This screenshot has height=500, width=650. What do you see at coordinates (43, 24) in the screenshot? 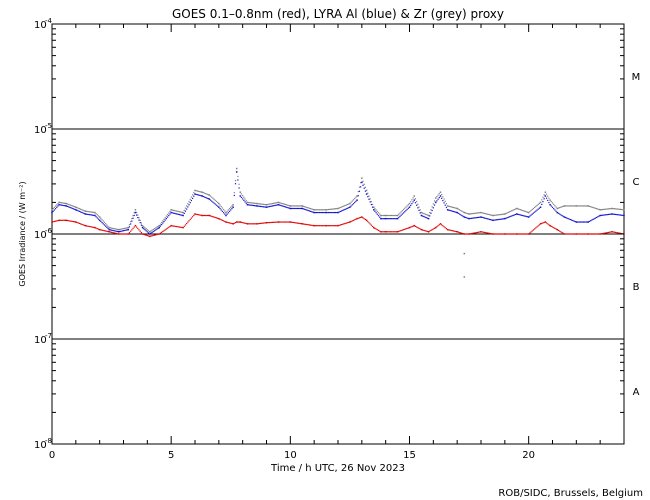
I see `y-tick-label: 10-4` at bounding box center [43, 24].